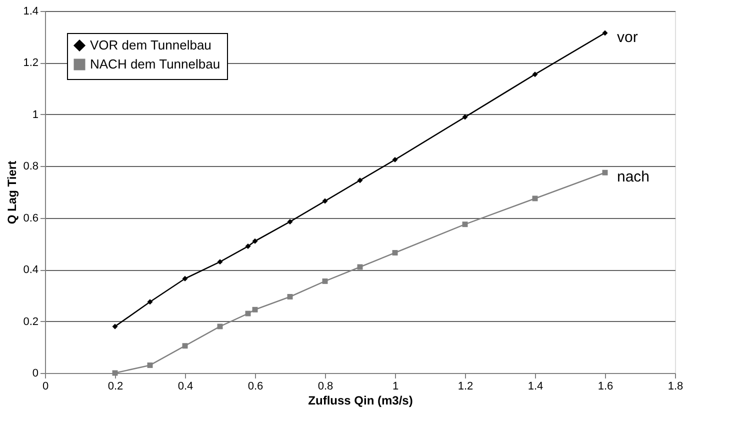 Image resolution: width=740 pixels, height=444 pixels. What do you see at coordinates (30, 322) in the screenshot?
I see `y-tick-label: 0.2` at bounding box center [30, 322].